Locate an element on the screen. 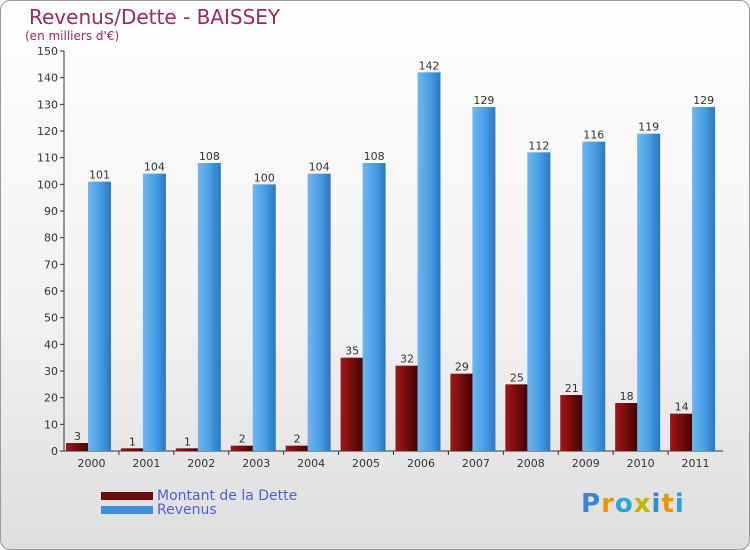  legend-swatch-revenus is located at coordinates (127, 510).